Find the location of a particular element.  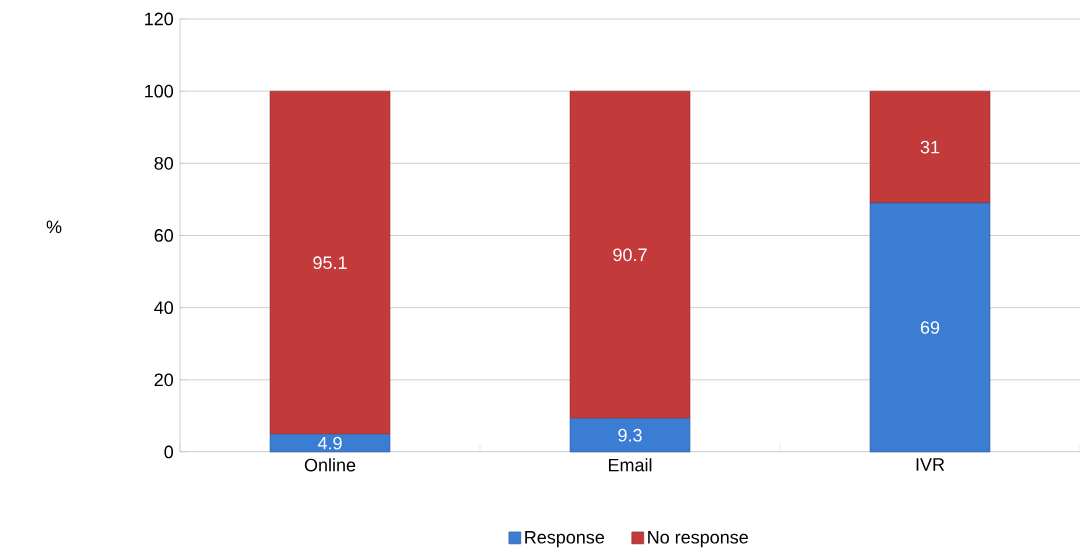

x-tick-label: IVR is located at coordinates (930, 464).